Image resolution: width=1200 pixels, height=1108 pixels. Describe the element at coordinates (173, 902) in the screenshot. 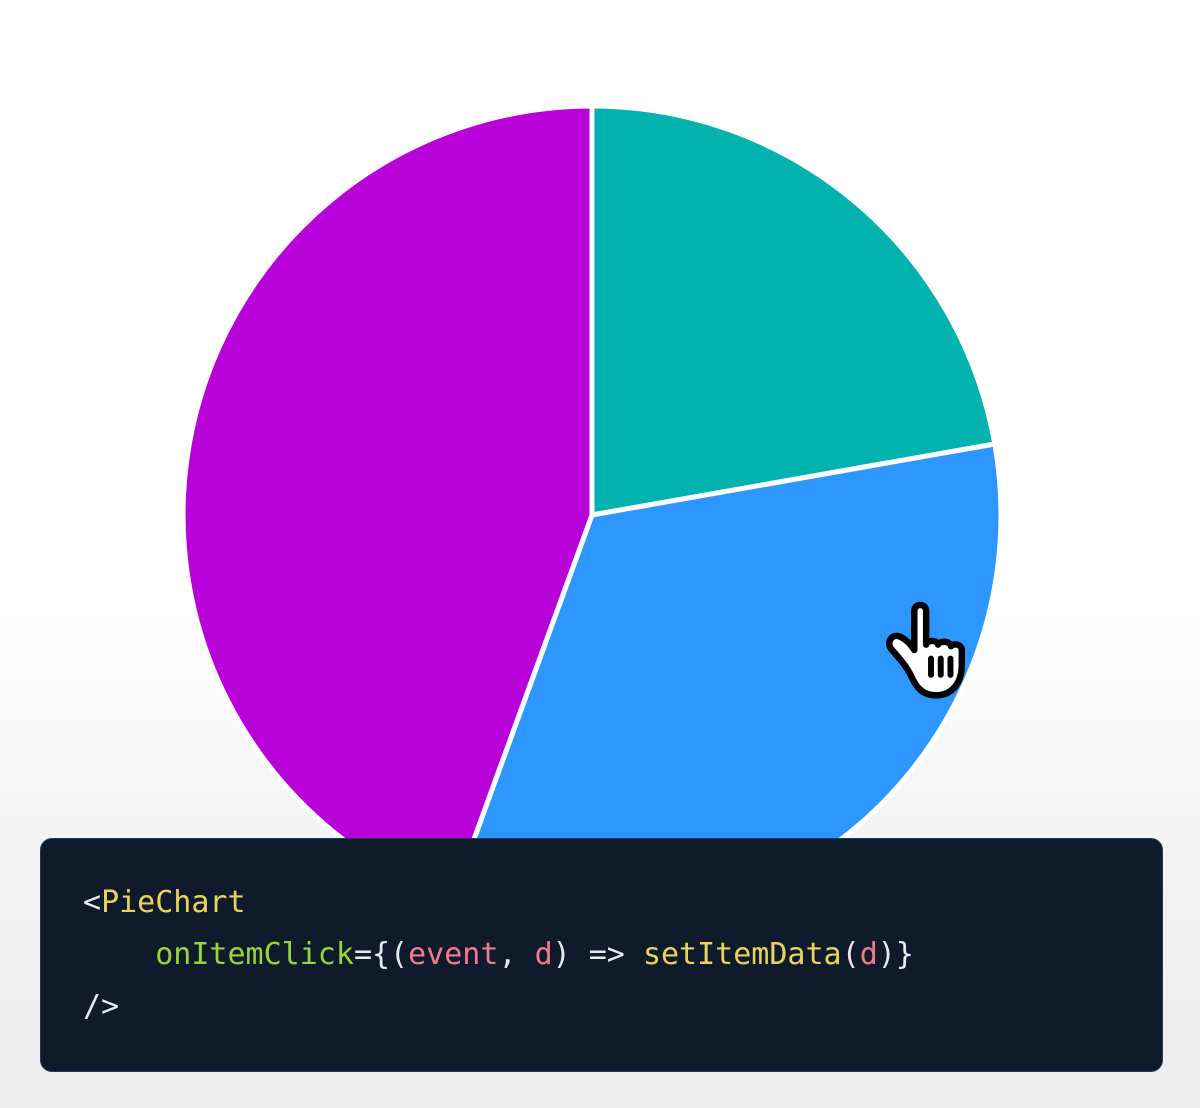

I see `code-token-tag: PieChart` at that location.